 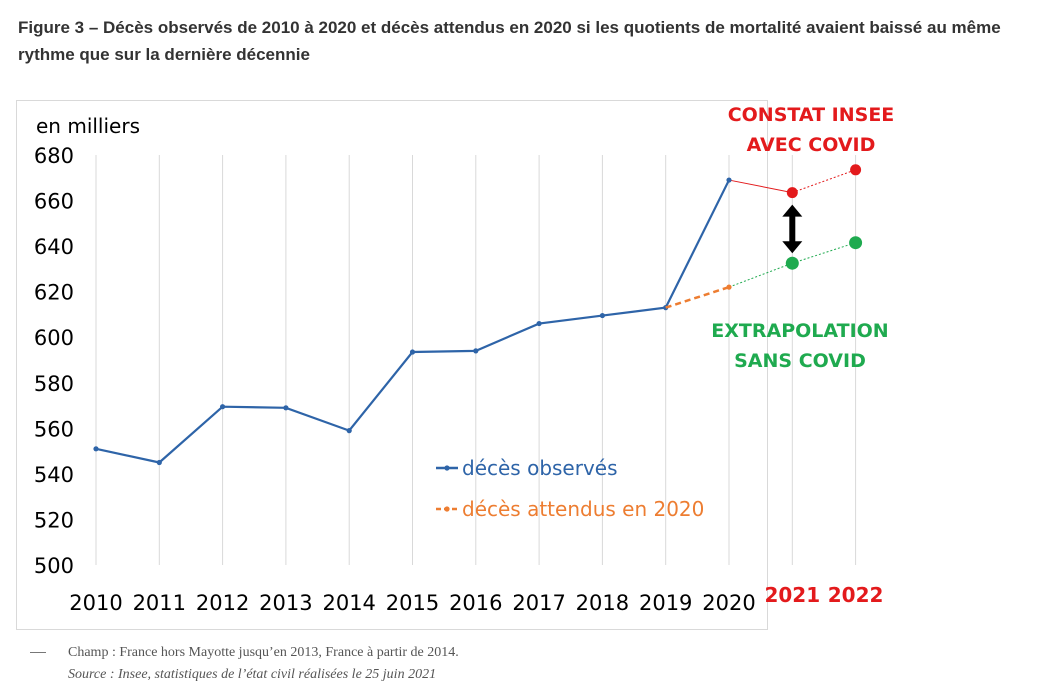 I want to click on x-tick-label-2016: 2016, so click(x=475, y=603).